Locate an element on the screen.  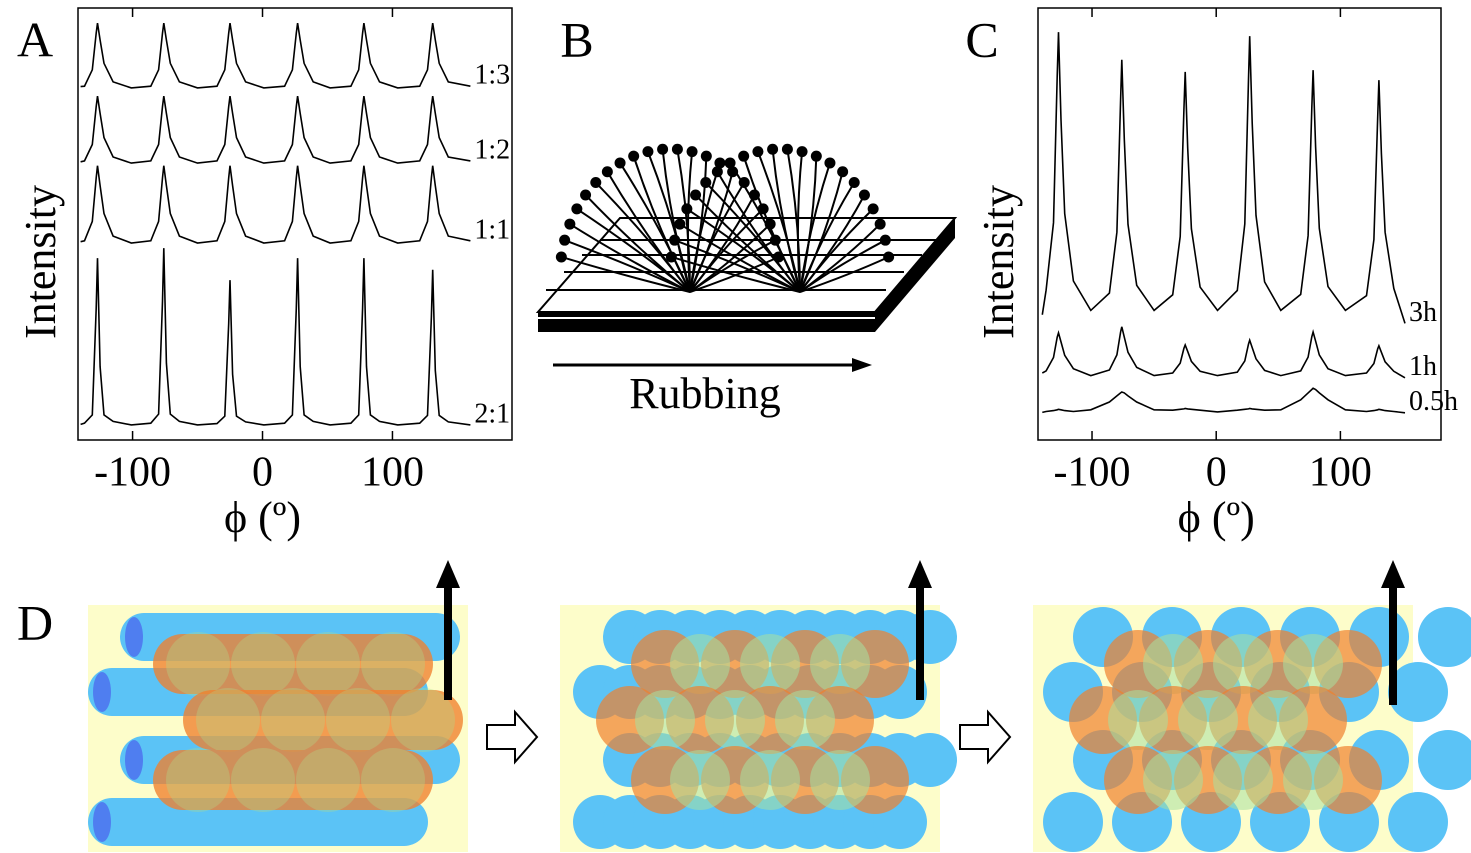
molecules is located at coordinates (743, 218).